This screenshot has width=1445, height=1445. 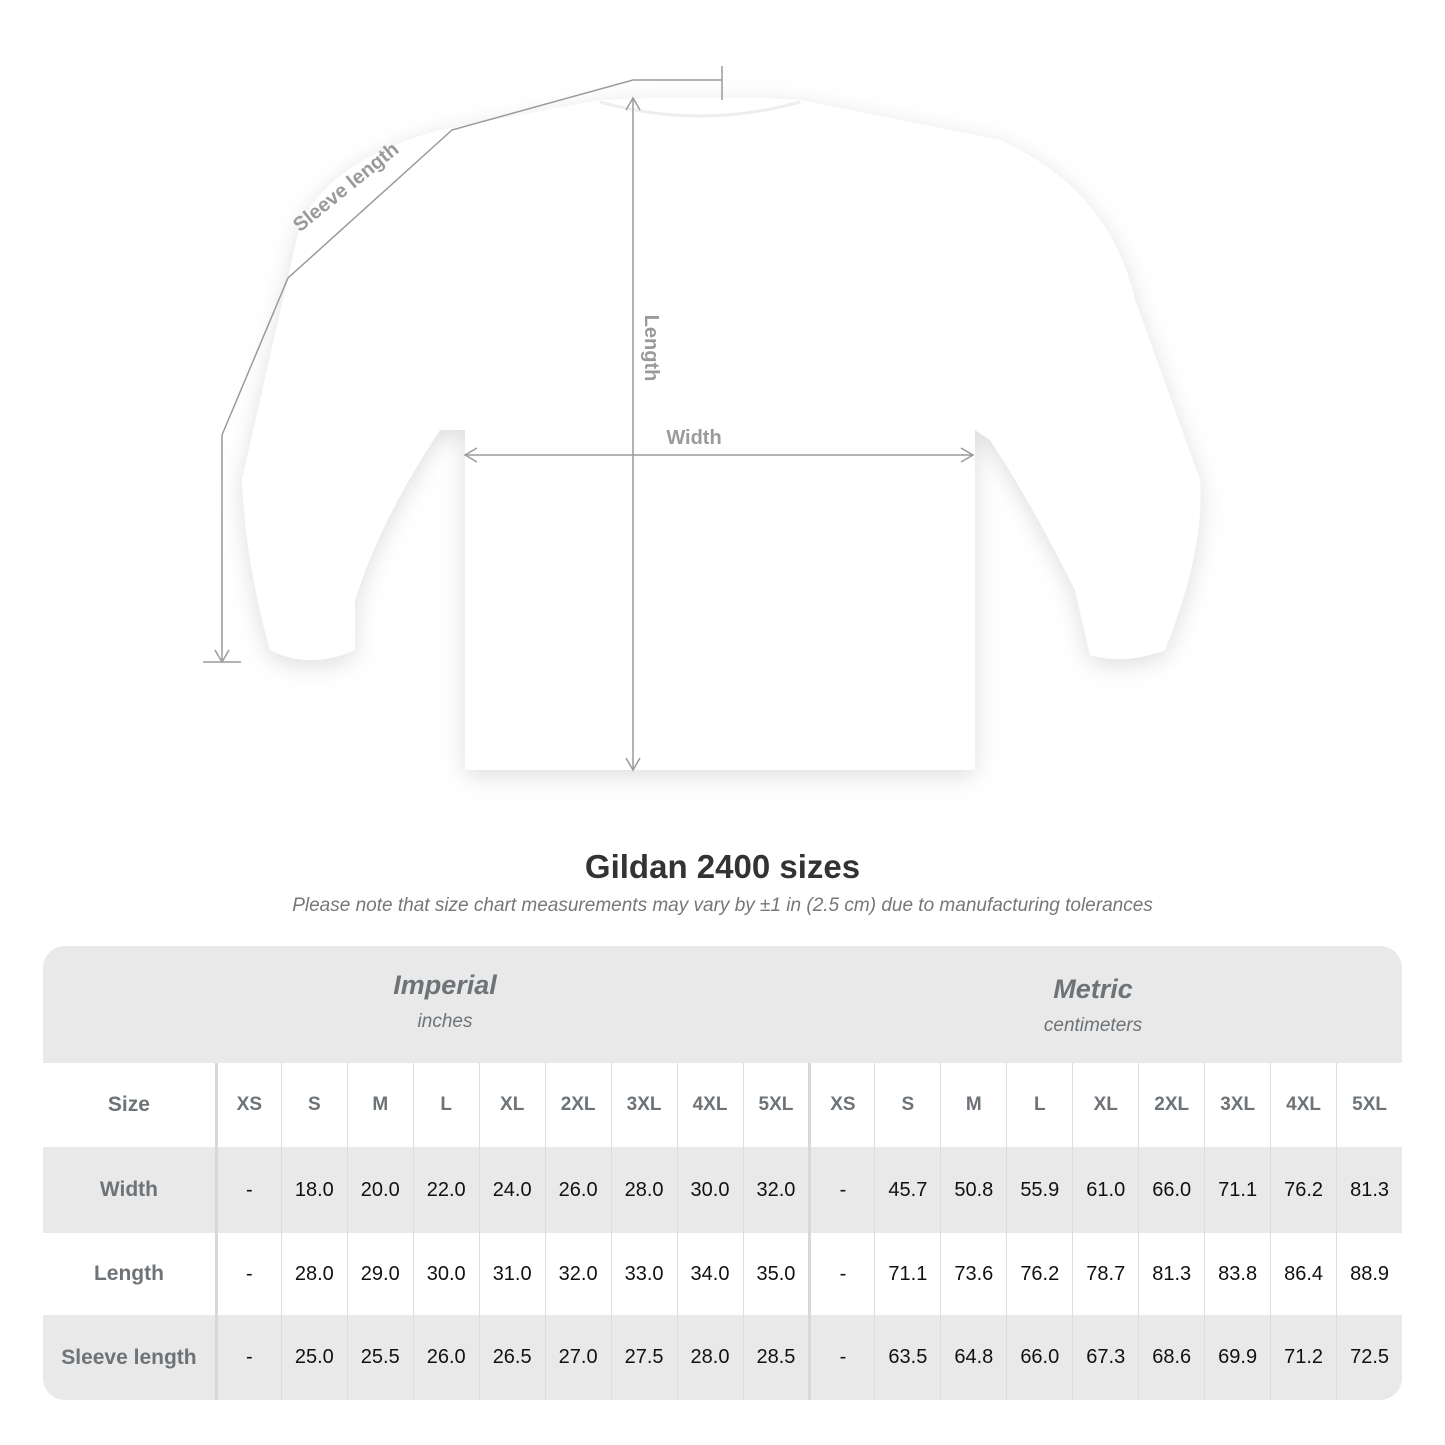 I want to click on metric-title: Metric, so click(x=1093, y=989).